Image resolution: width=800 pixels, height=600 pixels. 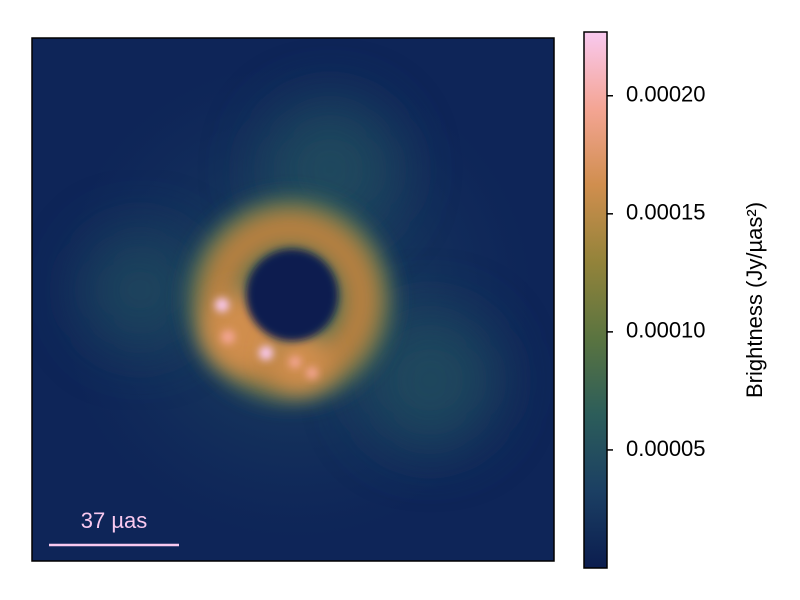 I want to click on colorbar-tick-label: 0.00020, so click(x=666, y=94).